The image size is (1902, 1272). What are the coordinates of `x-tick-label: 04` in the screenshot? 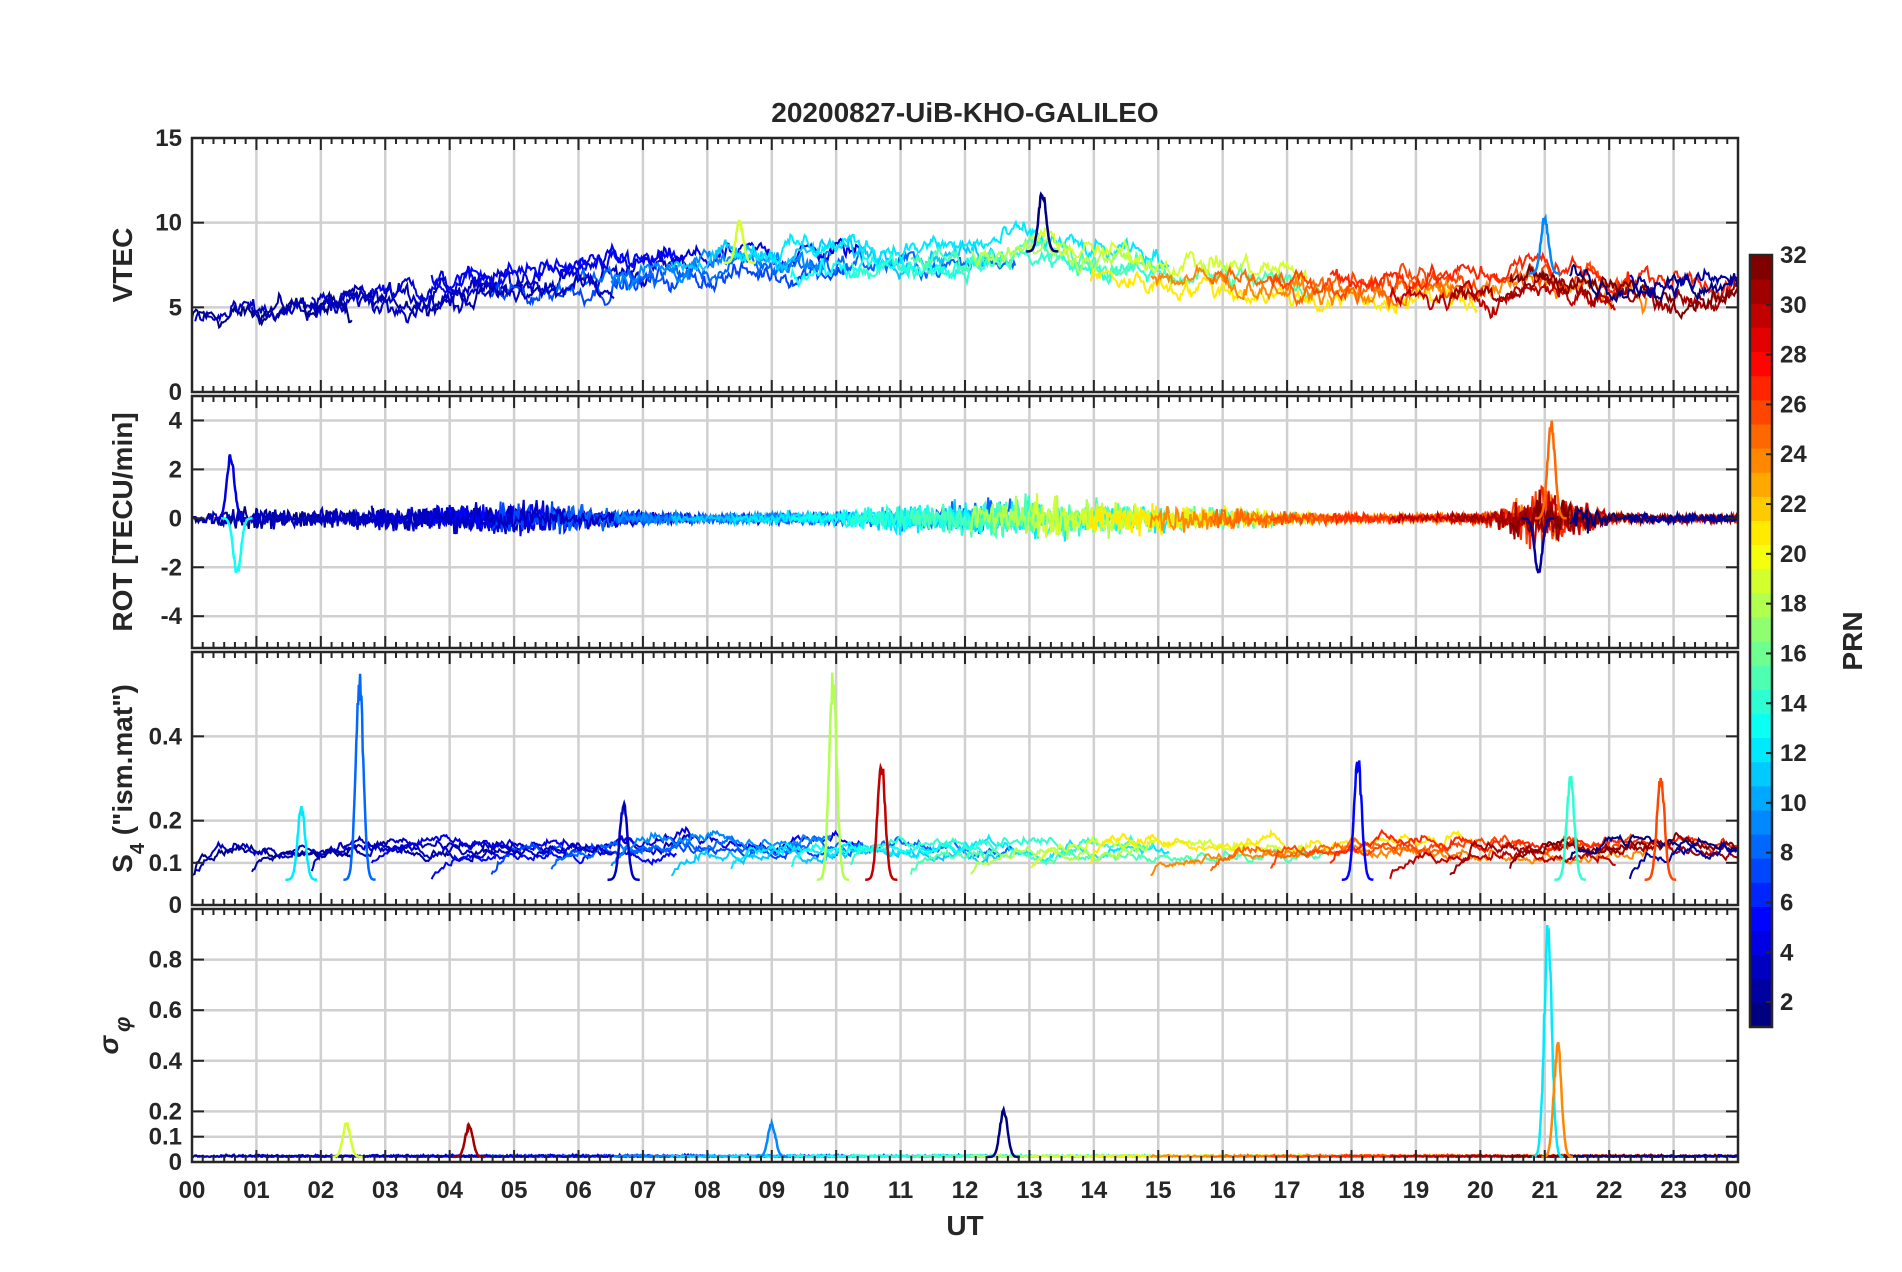 It's located at (449, 1190).